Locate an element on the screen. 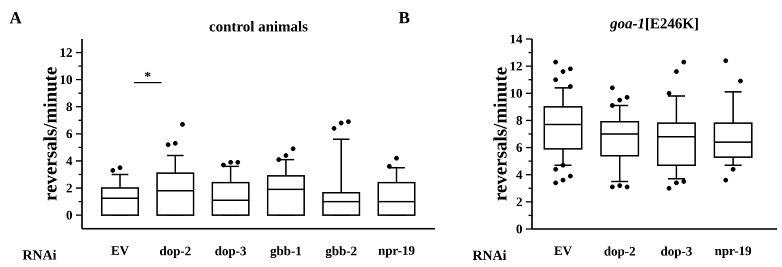 The height and width of the screenshot is (267, 782). chart-title: goa-1[E246K] is located at coordinates (654, 25).